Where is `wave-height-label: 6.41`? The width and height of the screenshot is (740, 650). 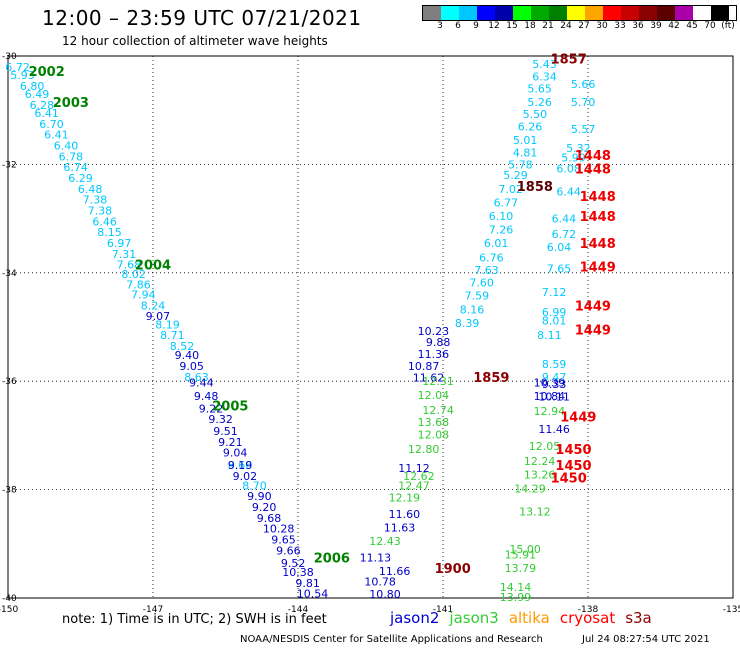 wave-height-label: 6.41 is located at coordinates (56, 135).